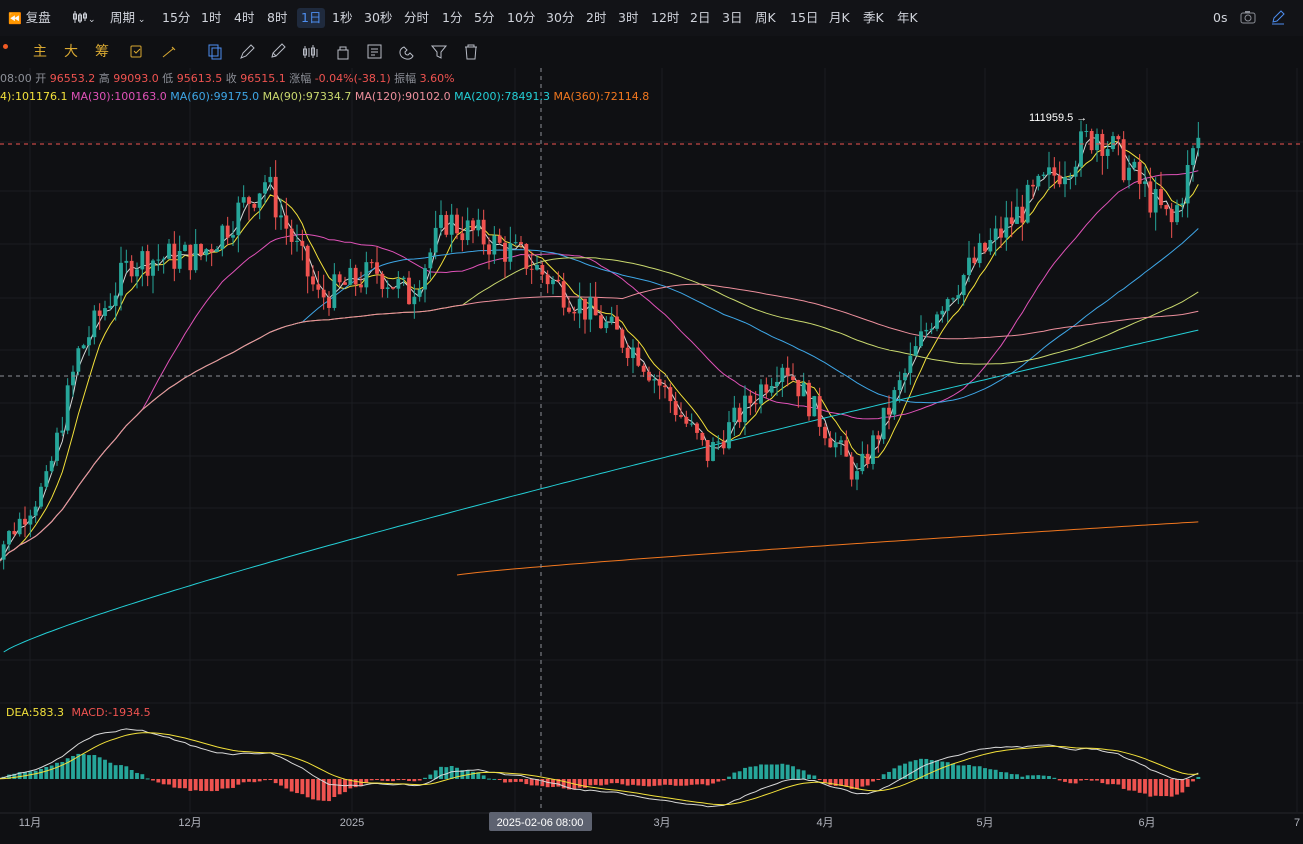 The image size is (1303, 844). I want to click on interval-月K: 月K, so click(839, 17).